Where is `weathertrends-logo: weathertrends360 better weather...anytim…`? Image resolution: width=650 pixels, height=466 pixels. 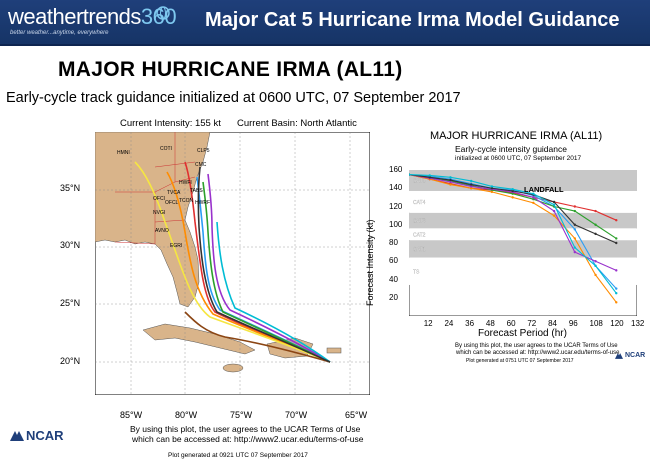
weathertrends-logo: weathertrends360 better weather...anytim… is located at coordinates (92, 23).